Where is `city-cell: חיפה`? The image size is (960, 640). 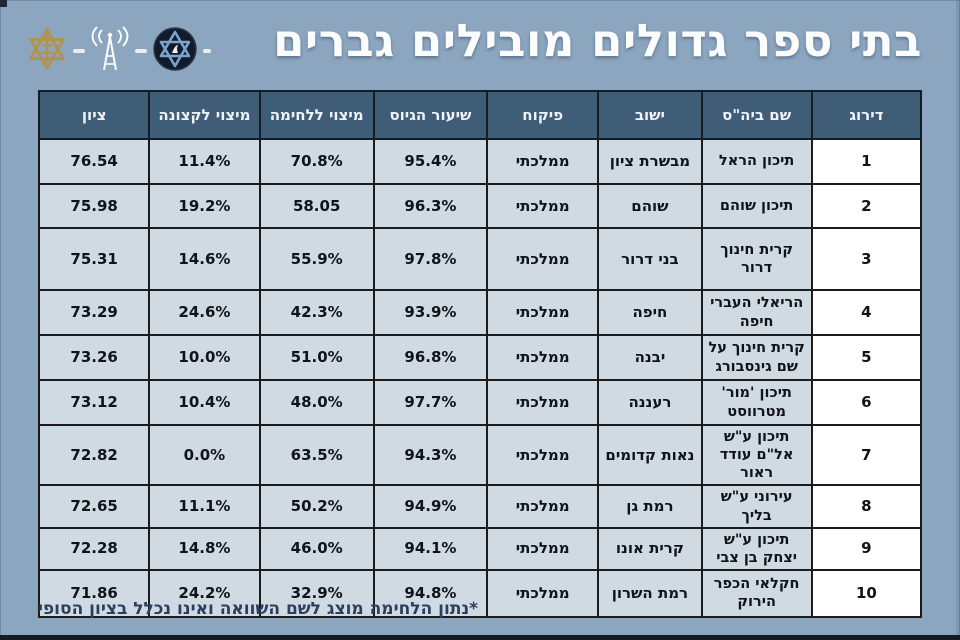 city-cell: חיפה is located at coordinates (650, 312).